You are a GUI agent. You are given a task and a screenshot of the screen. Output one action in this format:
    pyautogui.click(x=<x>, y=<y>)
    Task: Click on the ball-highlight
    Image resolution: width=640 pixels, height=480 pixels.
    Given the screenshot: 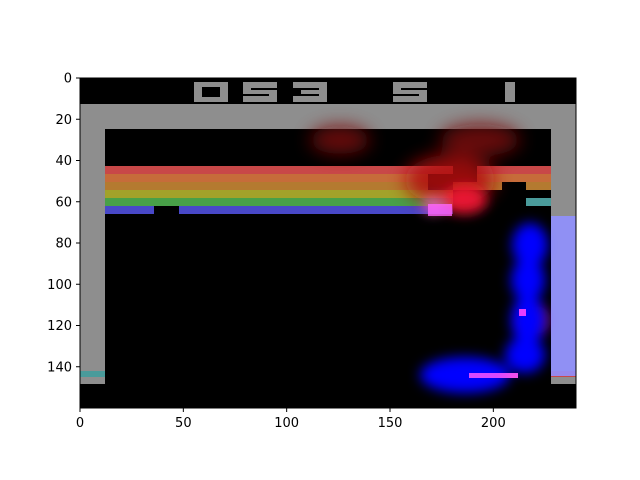 What is the action you would take?
    pyautogui.click(x=522, y=312)
    